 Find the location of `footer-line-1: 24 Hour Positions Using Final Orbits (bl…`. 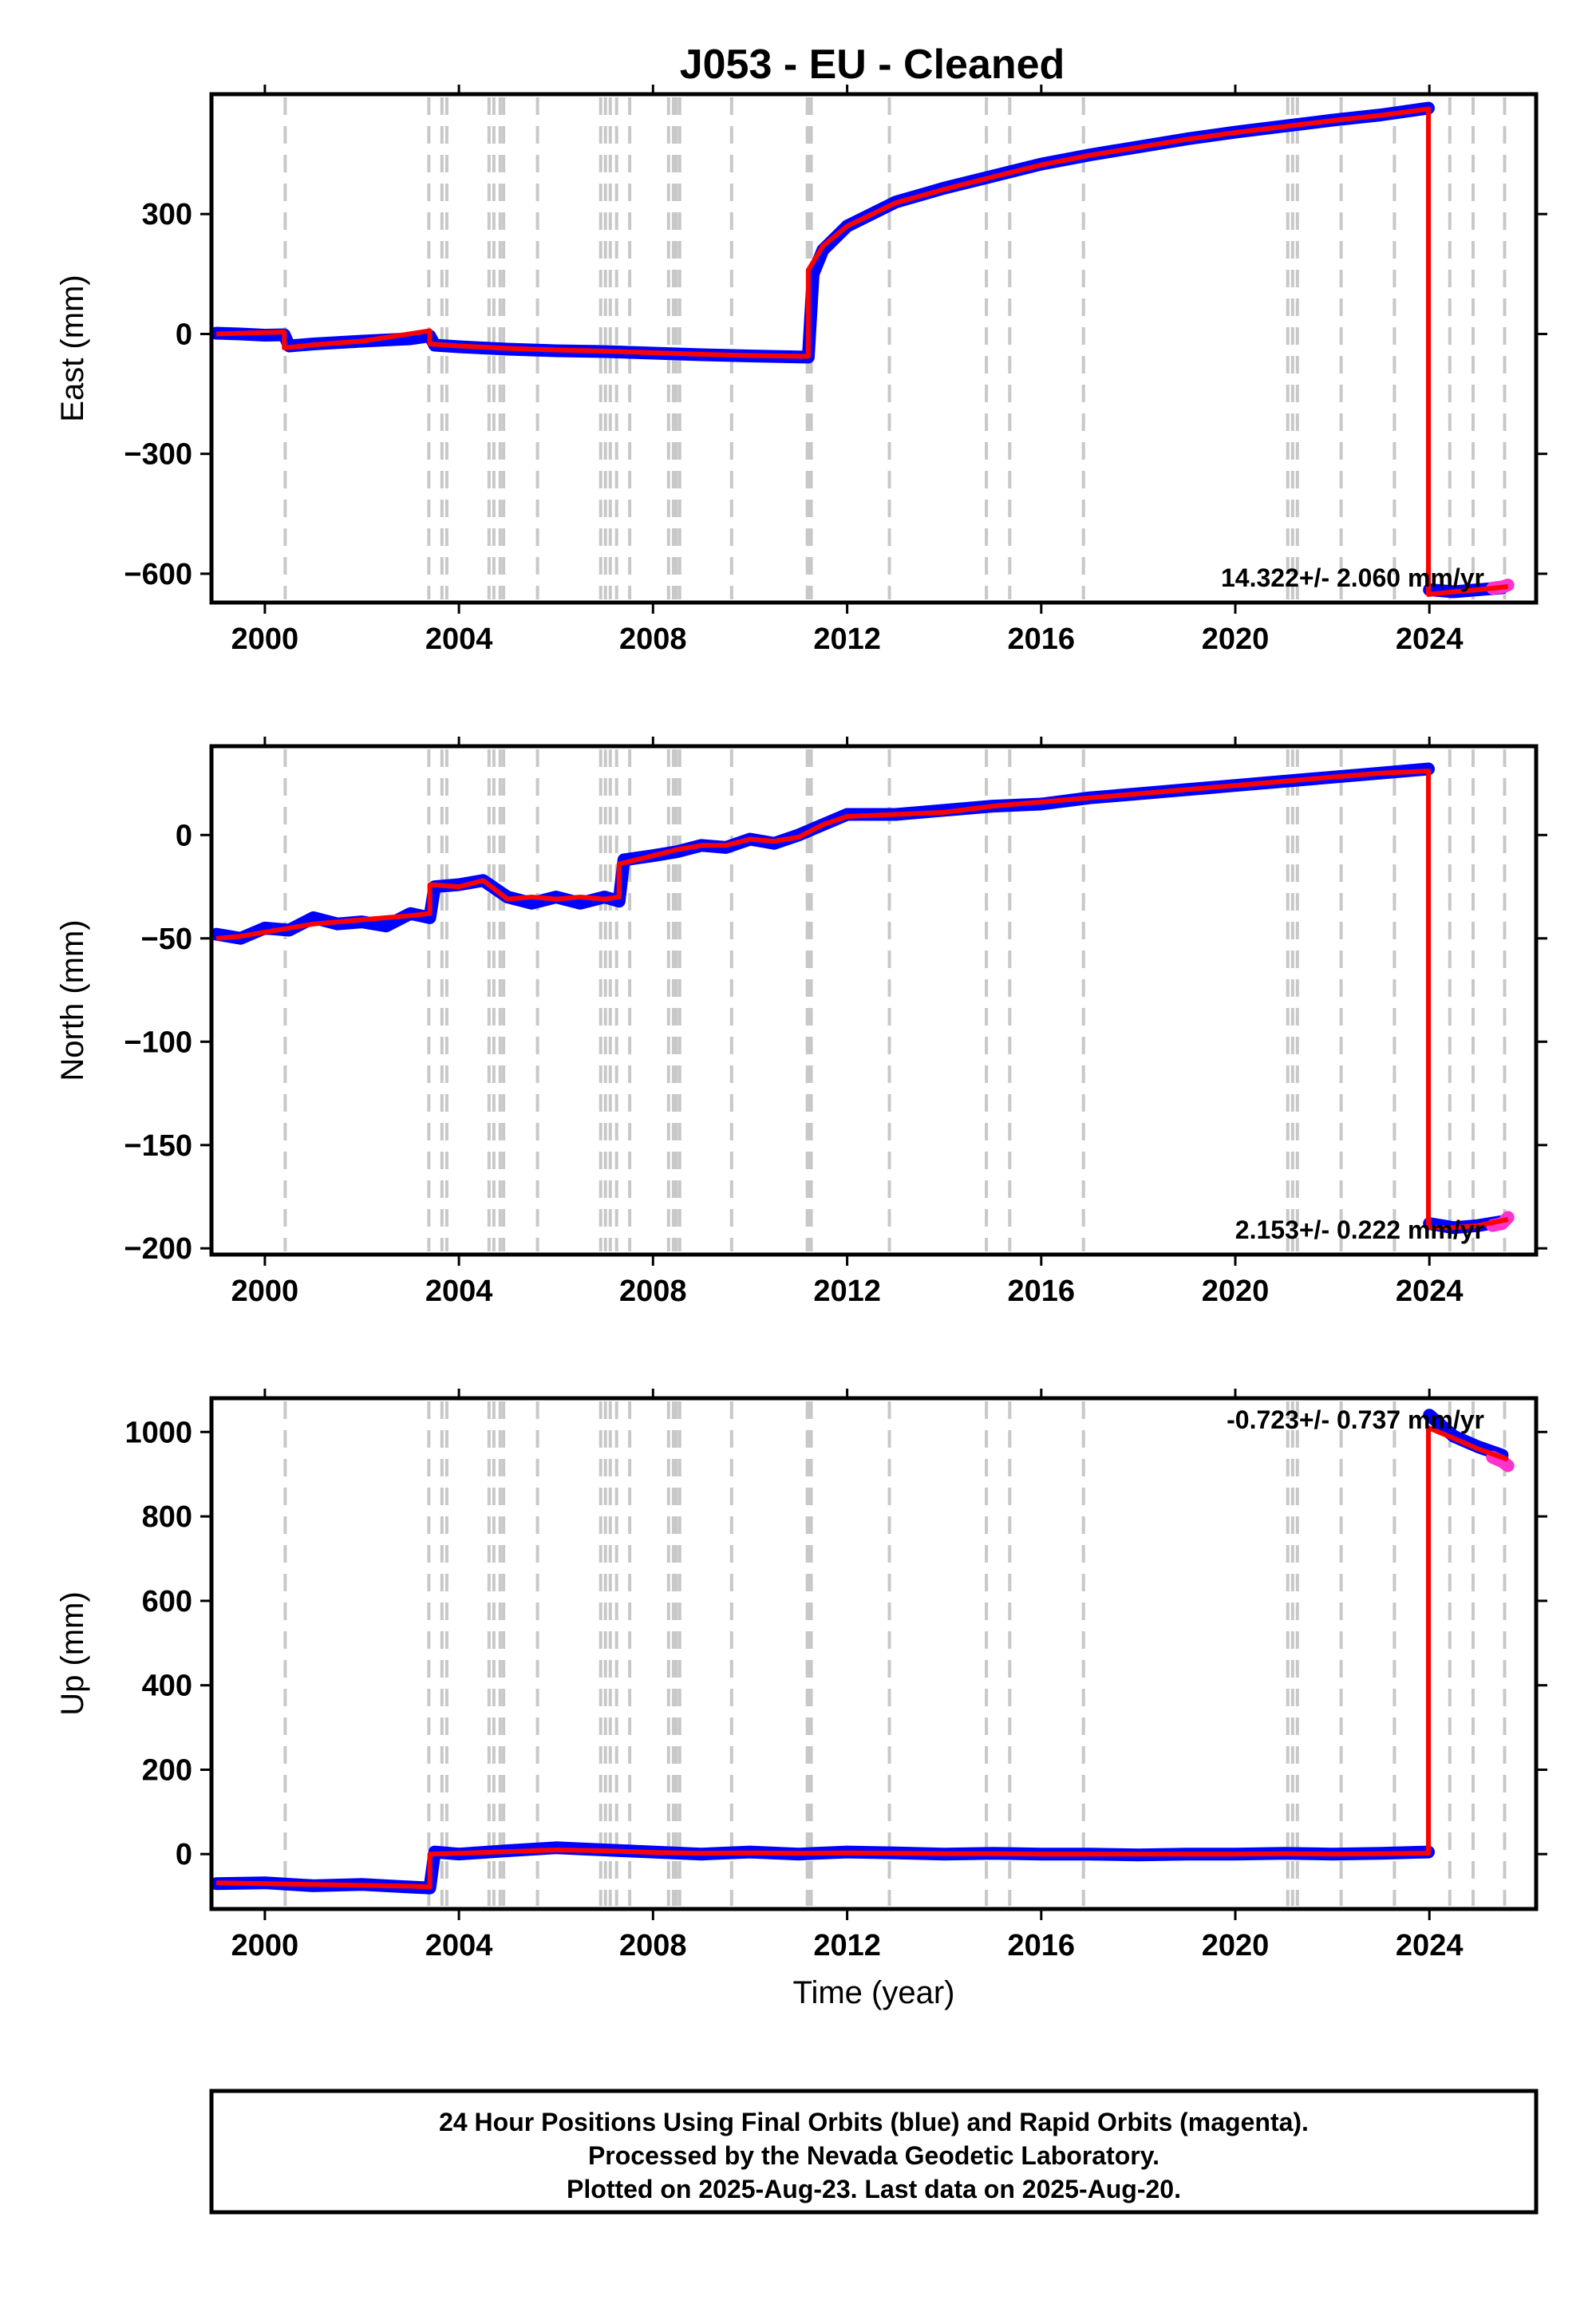

footer-line-1: 24 Hour Positions Using Final Orbits (bl… is located at coordinates (874, 2122).